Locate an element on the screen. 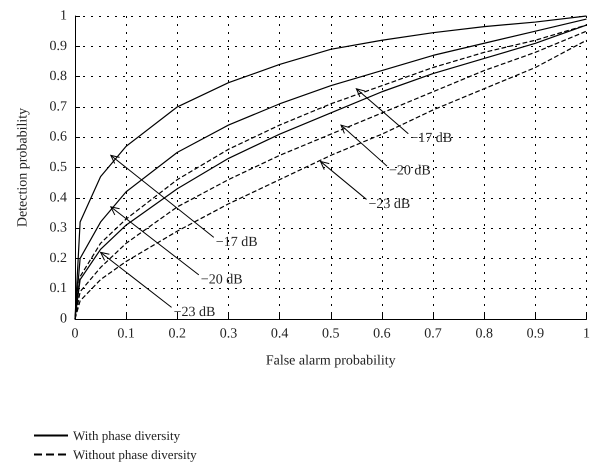  x-tick-label: 0.6 is located at coordinates (382, 334).